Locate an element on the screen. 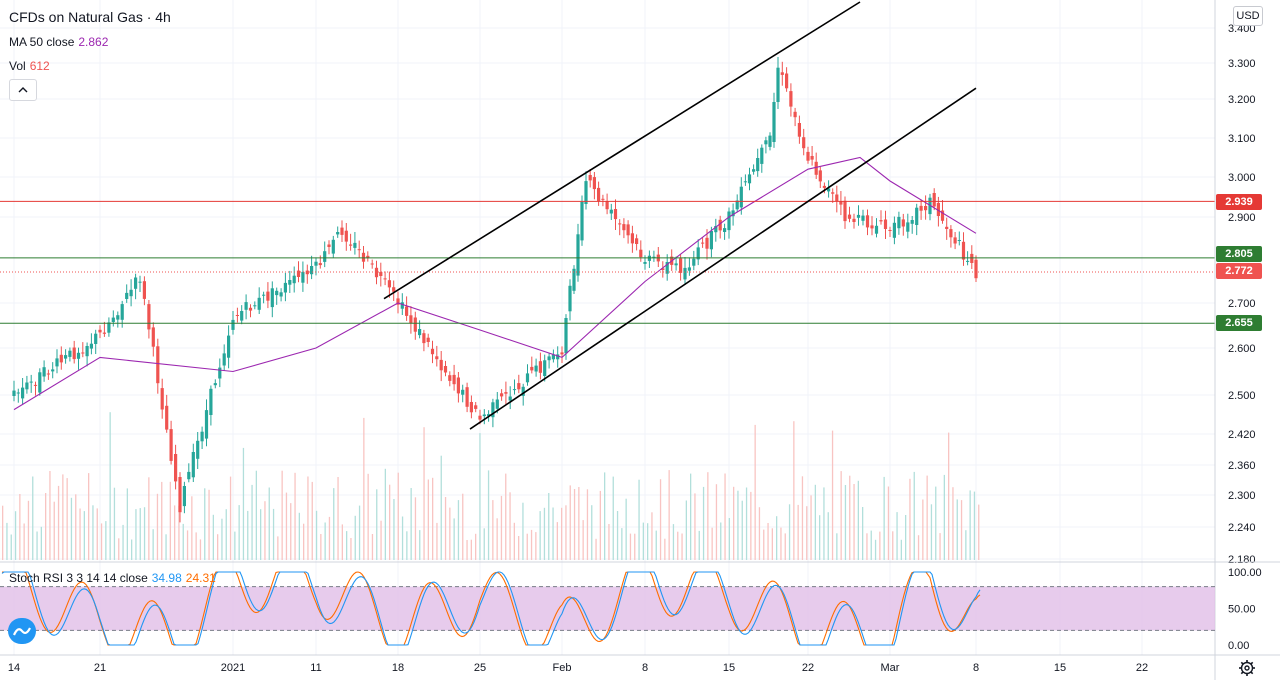 This screenshot has width=1280, height=680. collapse-legend-button is located at coordinates (23, 90).